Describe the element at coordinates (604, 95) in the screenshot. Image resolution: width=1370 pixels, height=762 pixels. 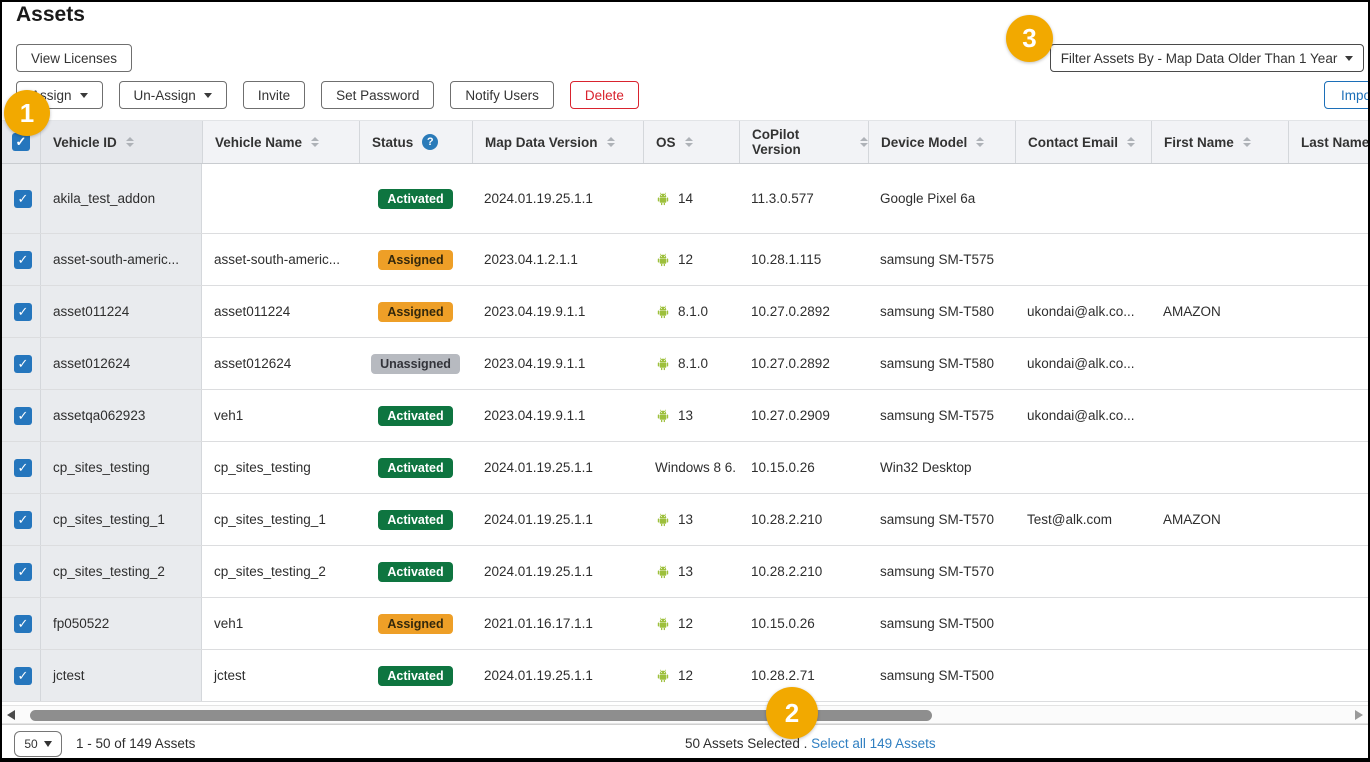
I see `delete-button: Delete` at that location.